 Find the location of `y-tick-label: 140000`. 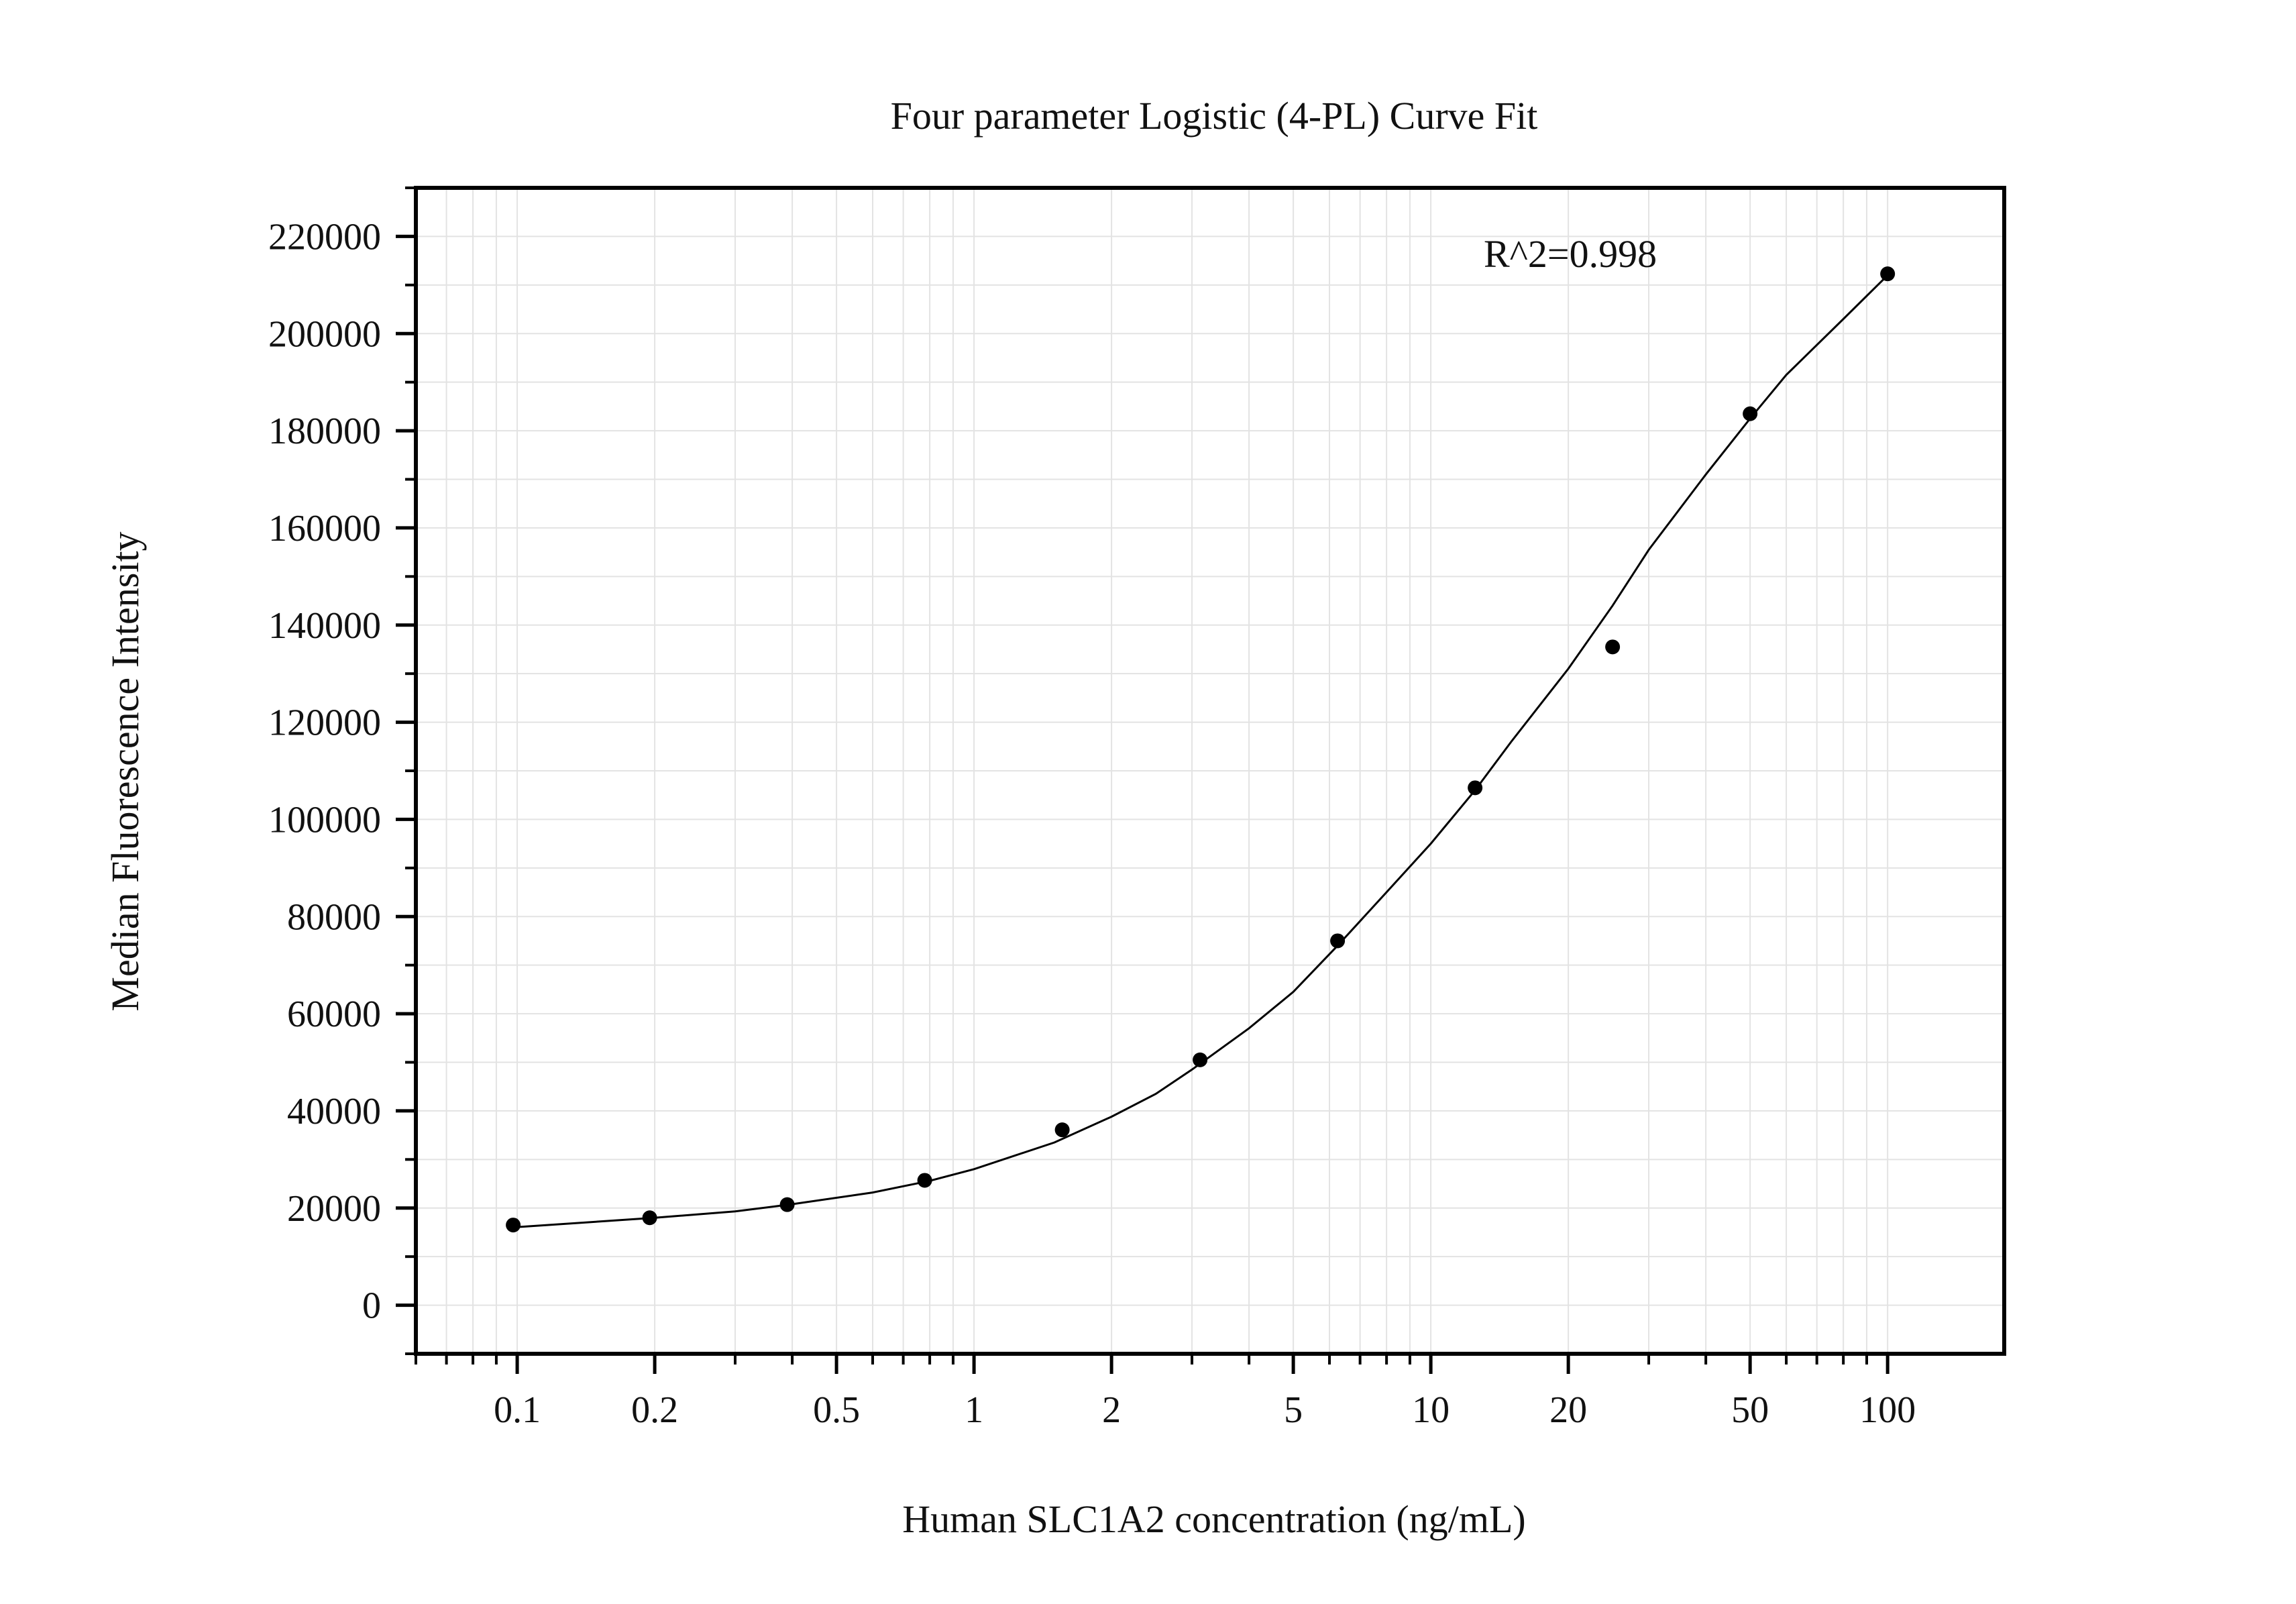

y-tick-label: 140000 is located at coordinates (324, 626).